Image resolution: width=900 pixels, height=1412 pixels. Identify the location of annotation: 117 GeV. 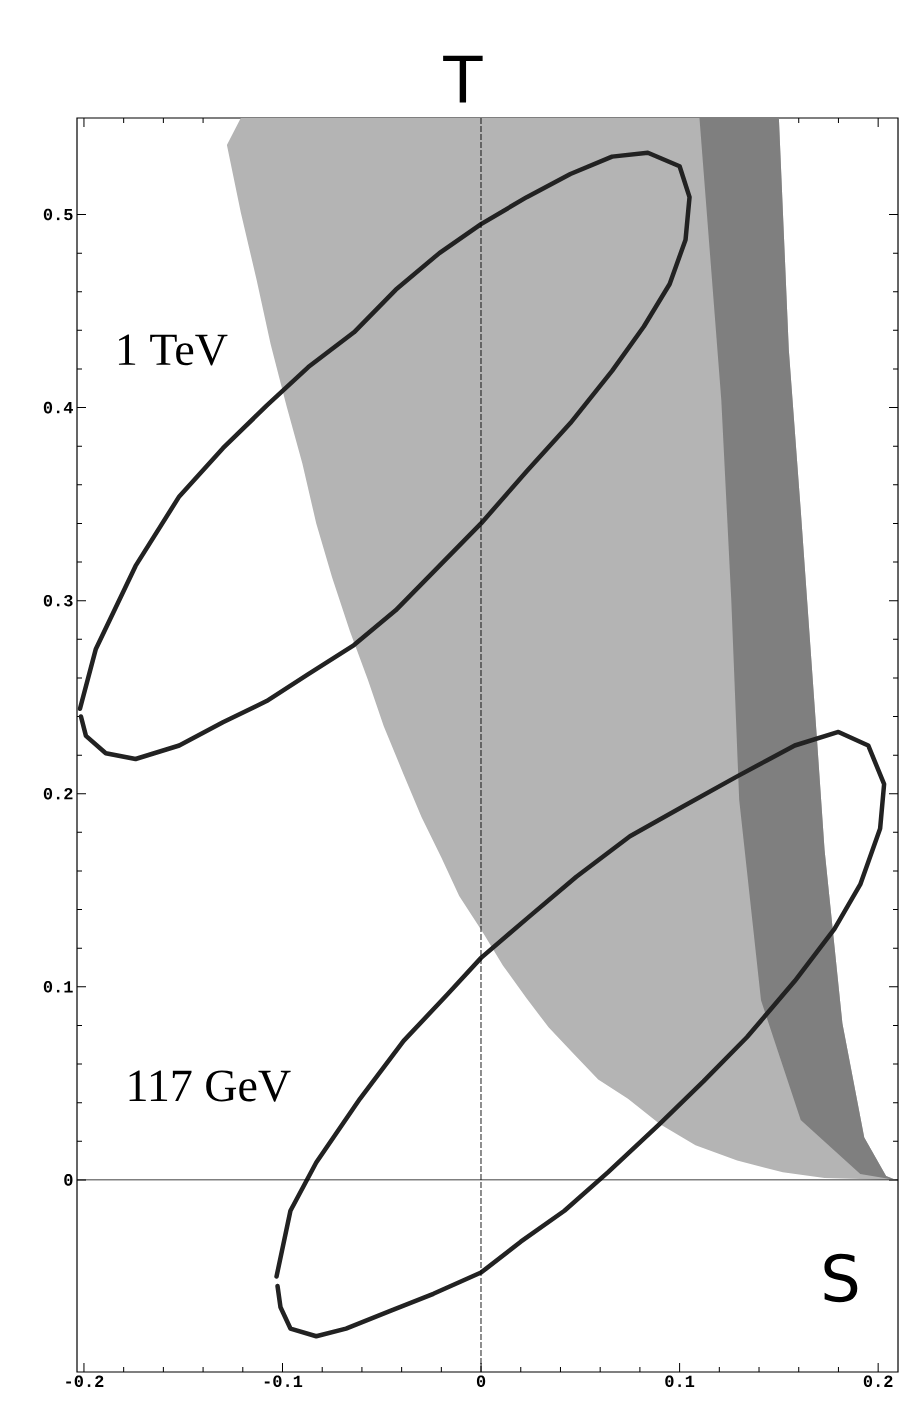
(210, 1086).